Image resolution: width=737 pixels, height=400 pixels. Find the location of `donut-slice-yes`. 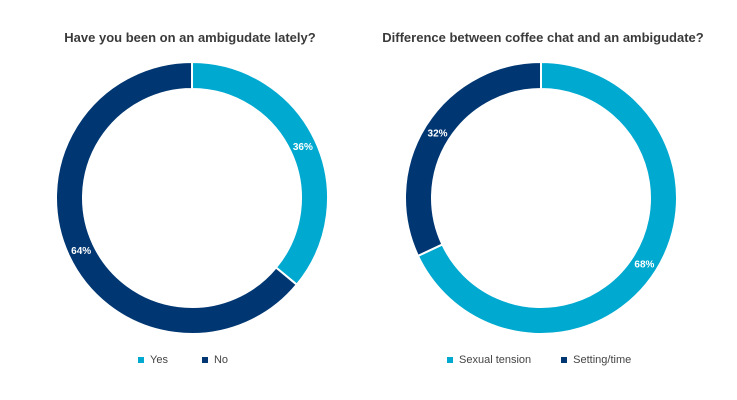

donut-slice-yes is located at coordinates (260, 173).